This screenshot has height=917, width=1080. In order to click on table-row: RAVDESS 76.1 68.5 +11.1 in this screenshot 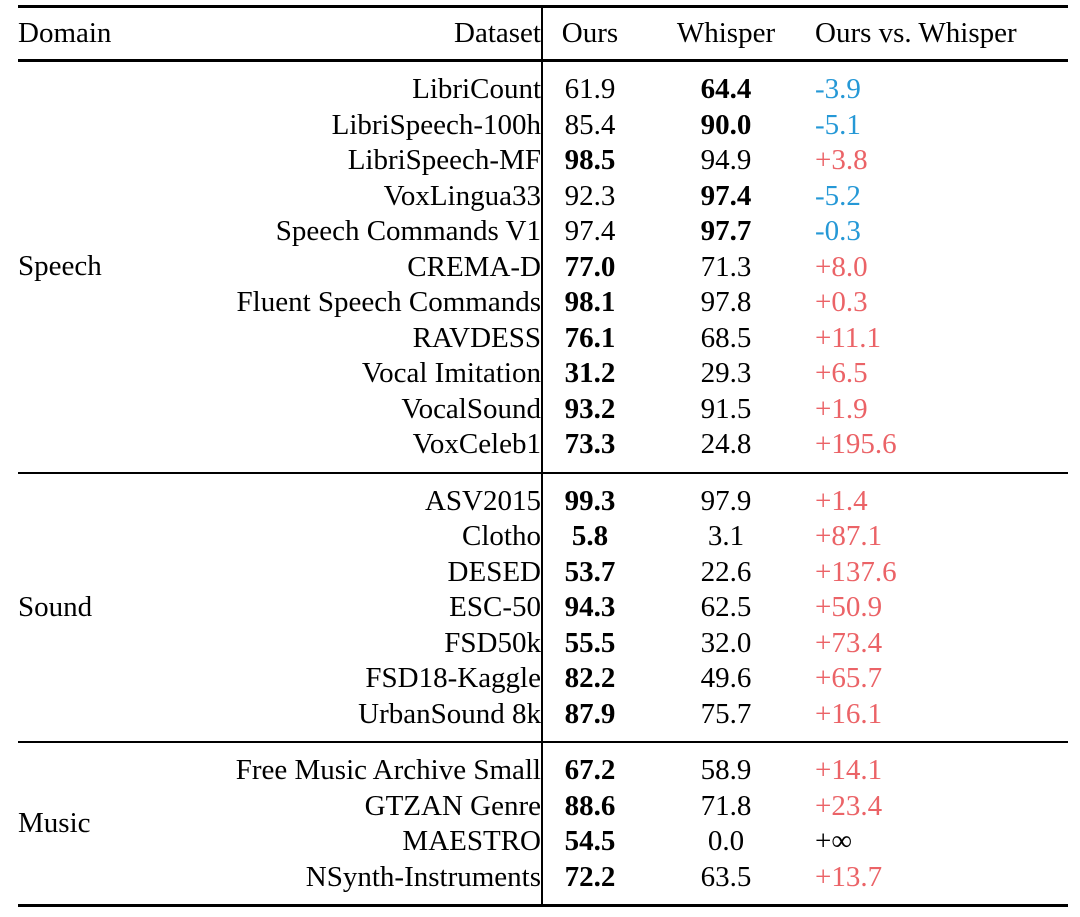, I will do `click(543, 338)`.